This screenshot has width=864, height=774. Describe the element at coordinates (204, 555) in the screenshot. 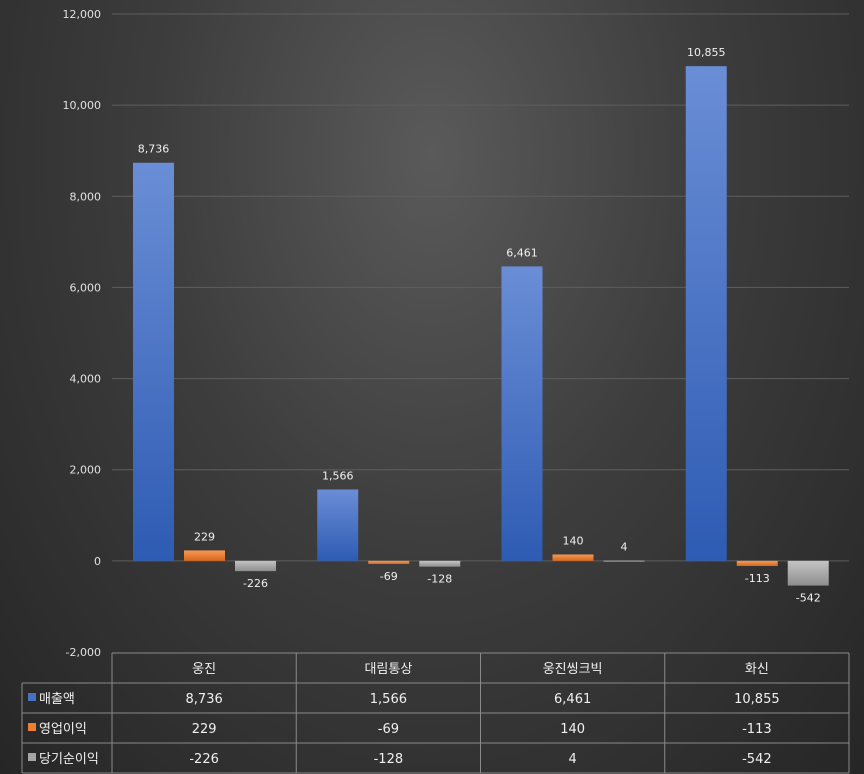

I see `bar-영업이익-웅진` at that location.